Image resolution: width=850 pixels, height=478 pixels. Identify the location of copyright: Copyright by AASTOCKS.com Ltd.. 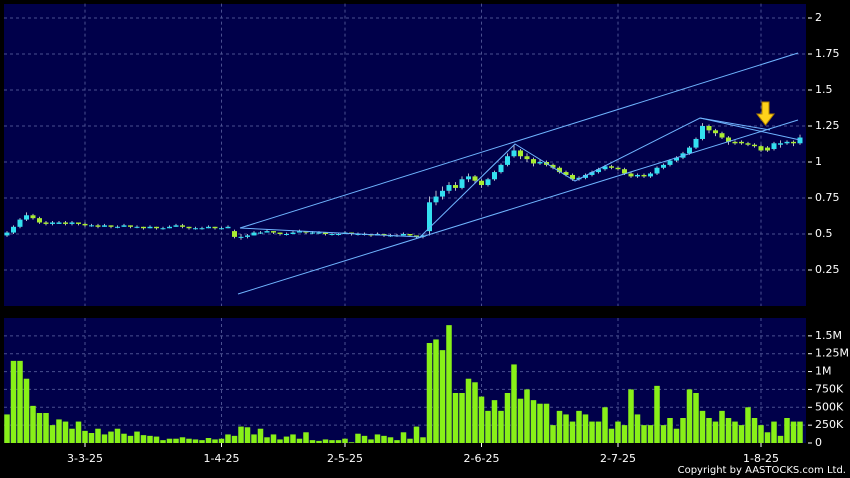
(762, 470).